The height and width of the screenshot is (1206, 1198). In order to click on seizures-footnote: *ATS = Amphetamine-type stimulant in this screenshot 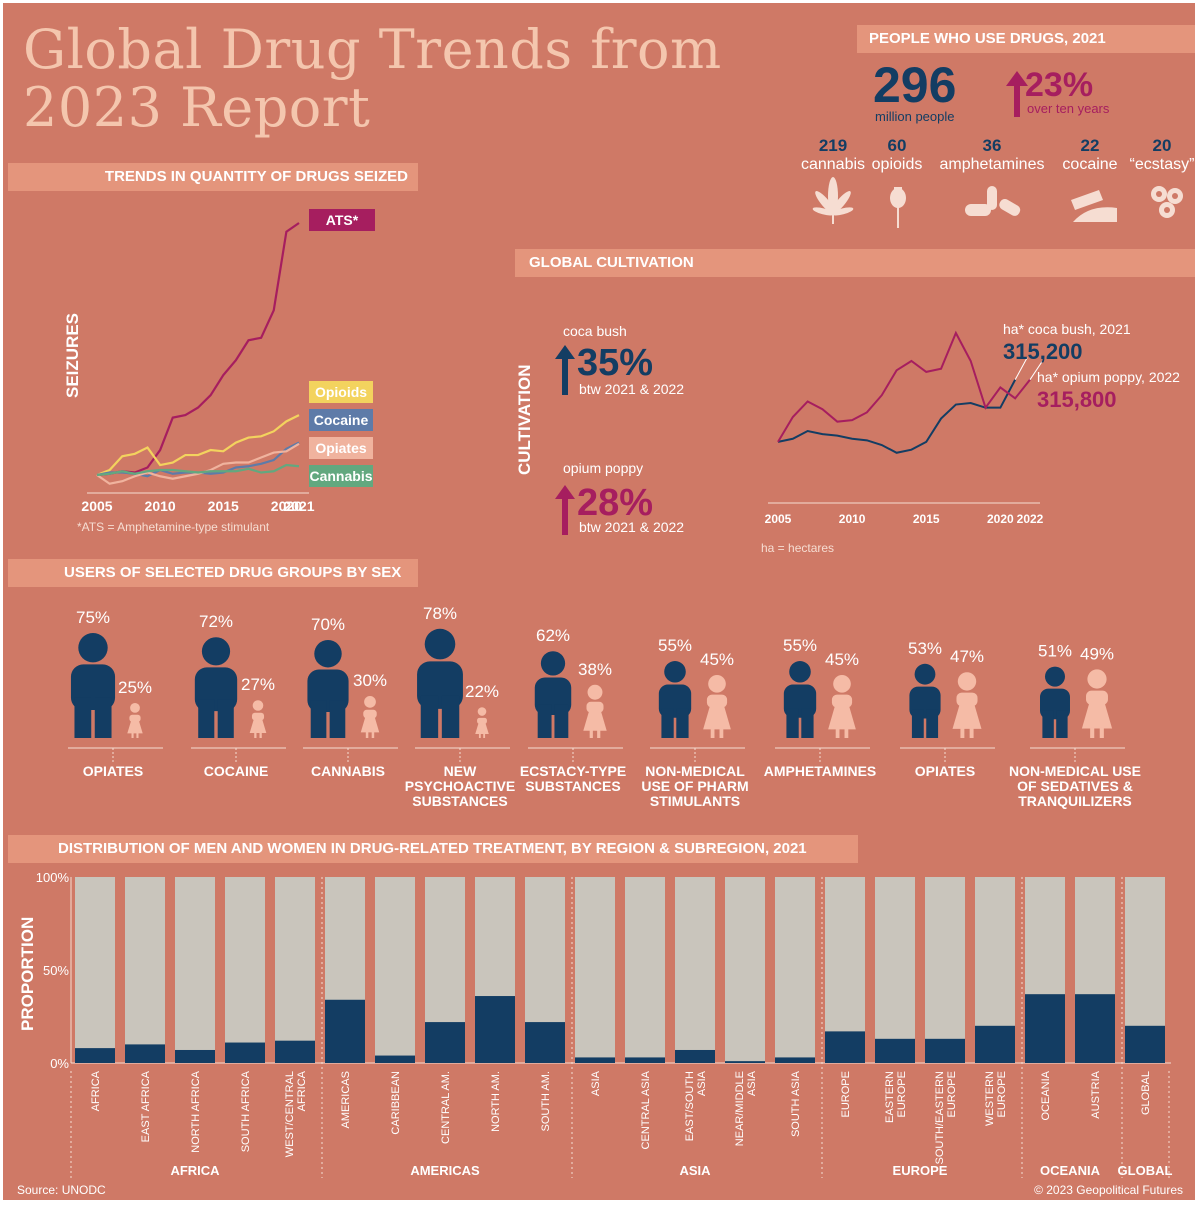, I will do `click(173, 527)`.